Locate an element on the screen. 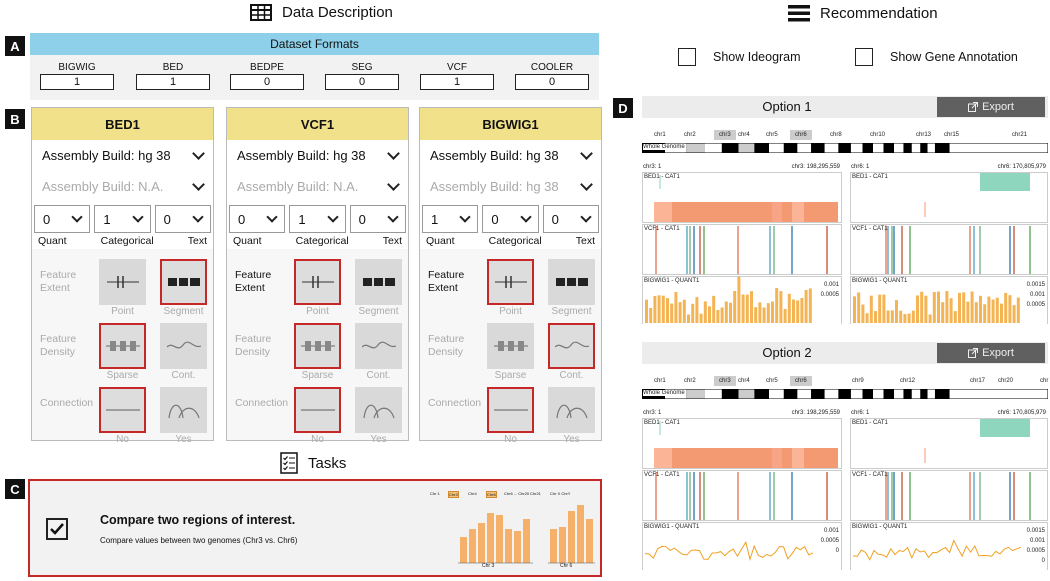 This screenshot has height=581, width=1050. external-link-icon is located at coordinates (973, 353).